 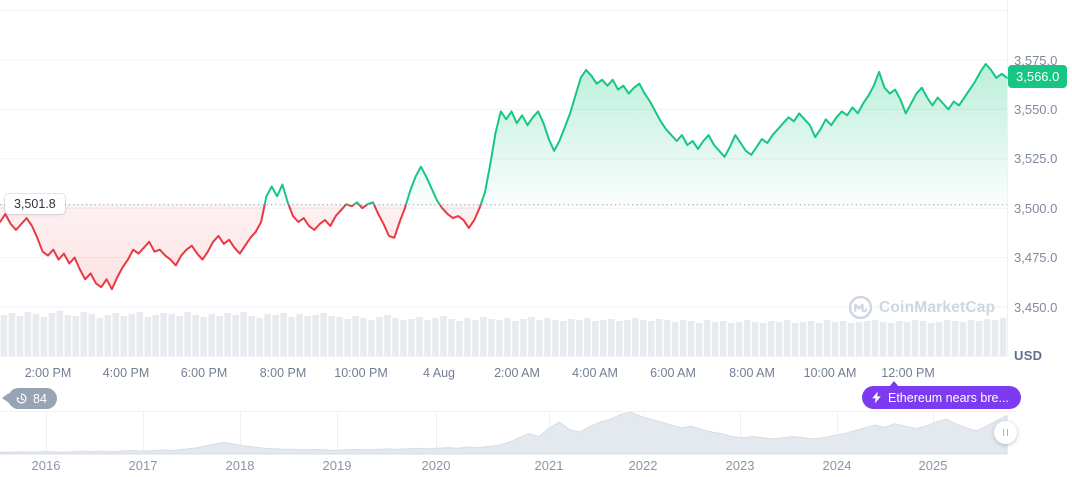 What do you see at coordinates (48, 373) in the screenshot?
I see `x-axis-label: 2:00 PM` at bounding box center [48, 373].